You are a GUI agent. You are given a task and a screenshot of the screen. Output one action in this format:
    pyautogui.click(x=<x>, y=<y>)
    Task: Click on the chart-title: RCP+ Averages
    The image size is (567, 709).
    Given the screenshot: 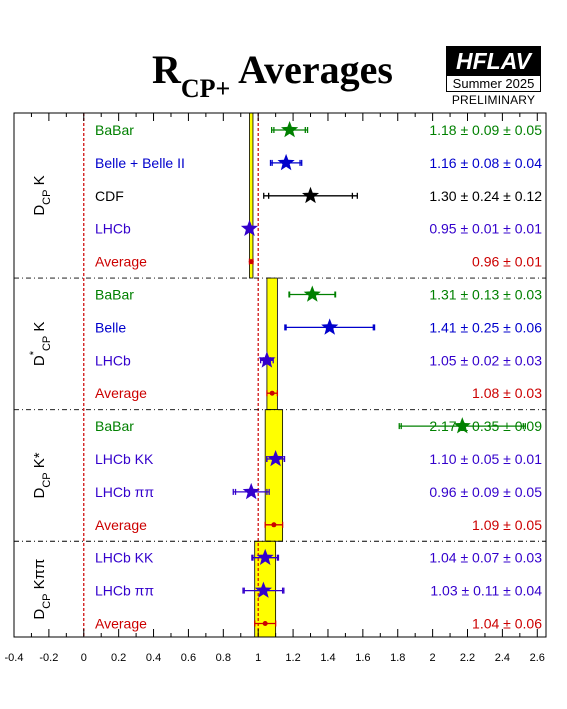 What is the action you would take?
    pyautogui.click(x=272, y=74)
    